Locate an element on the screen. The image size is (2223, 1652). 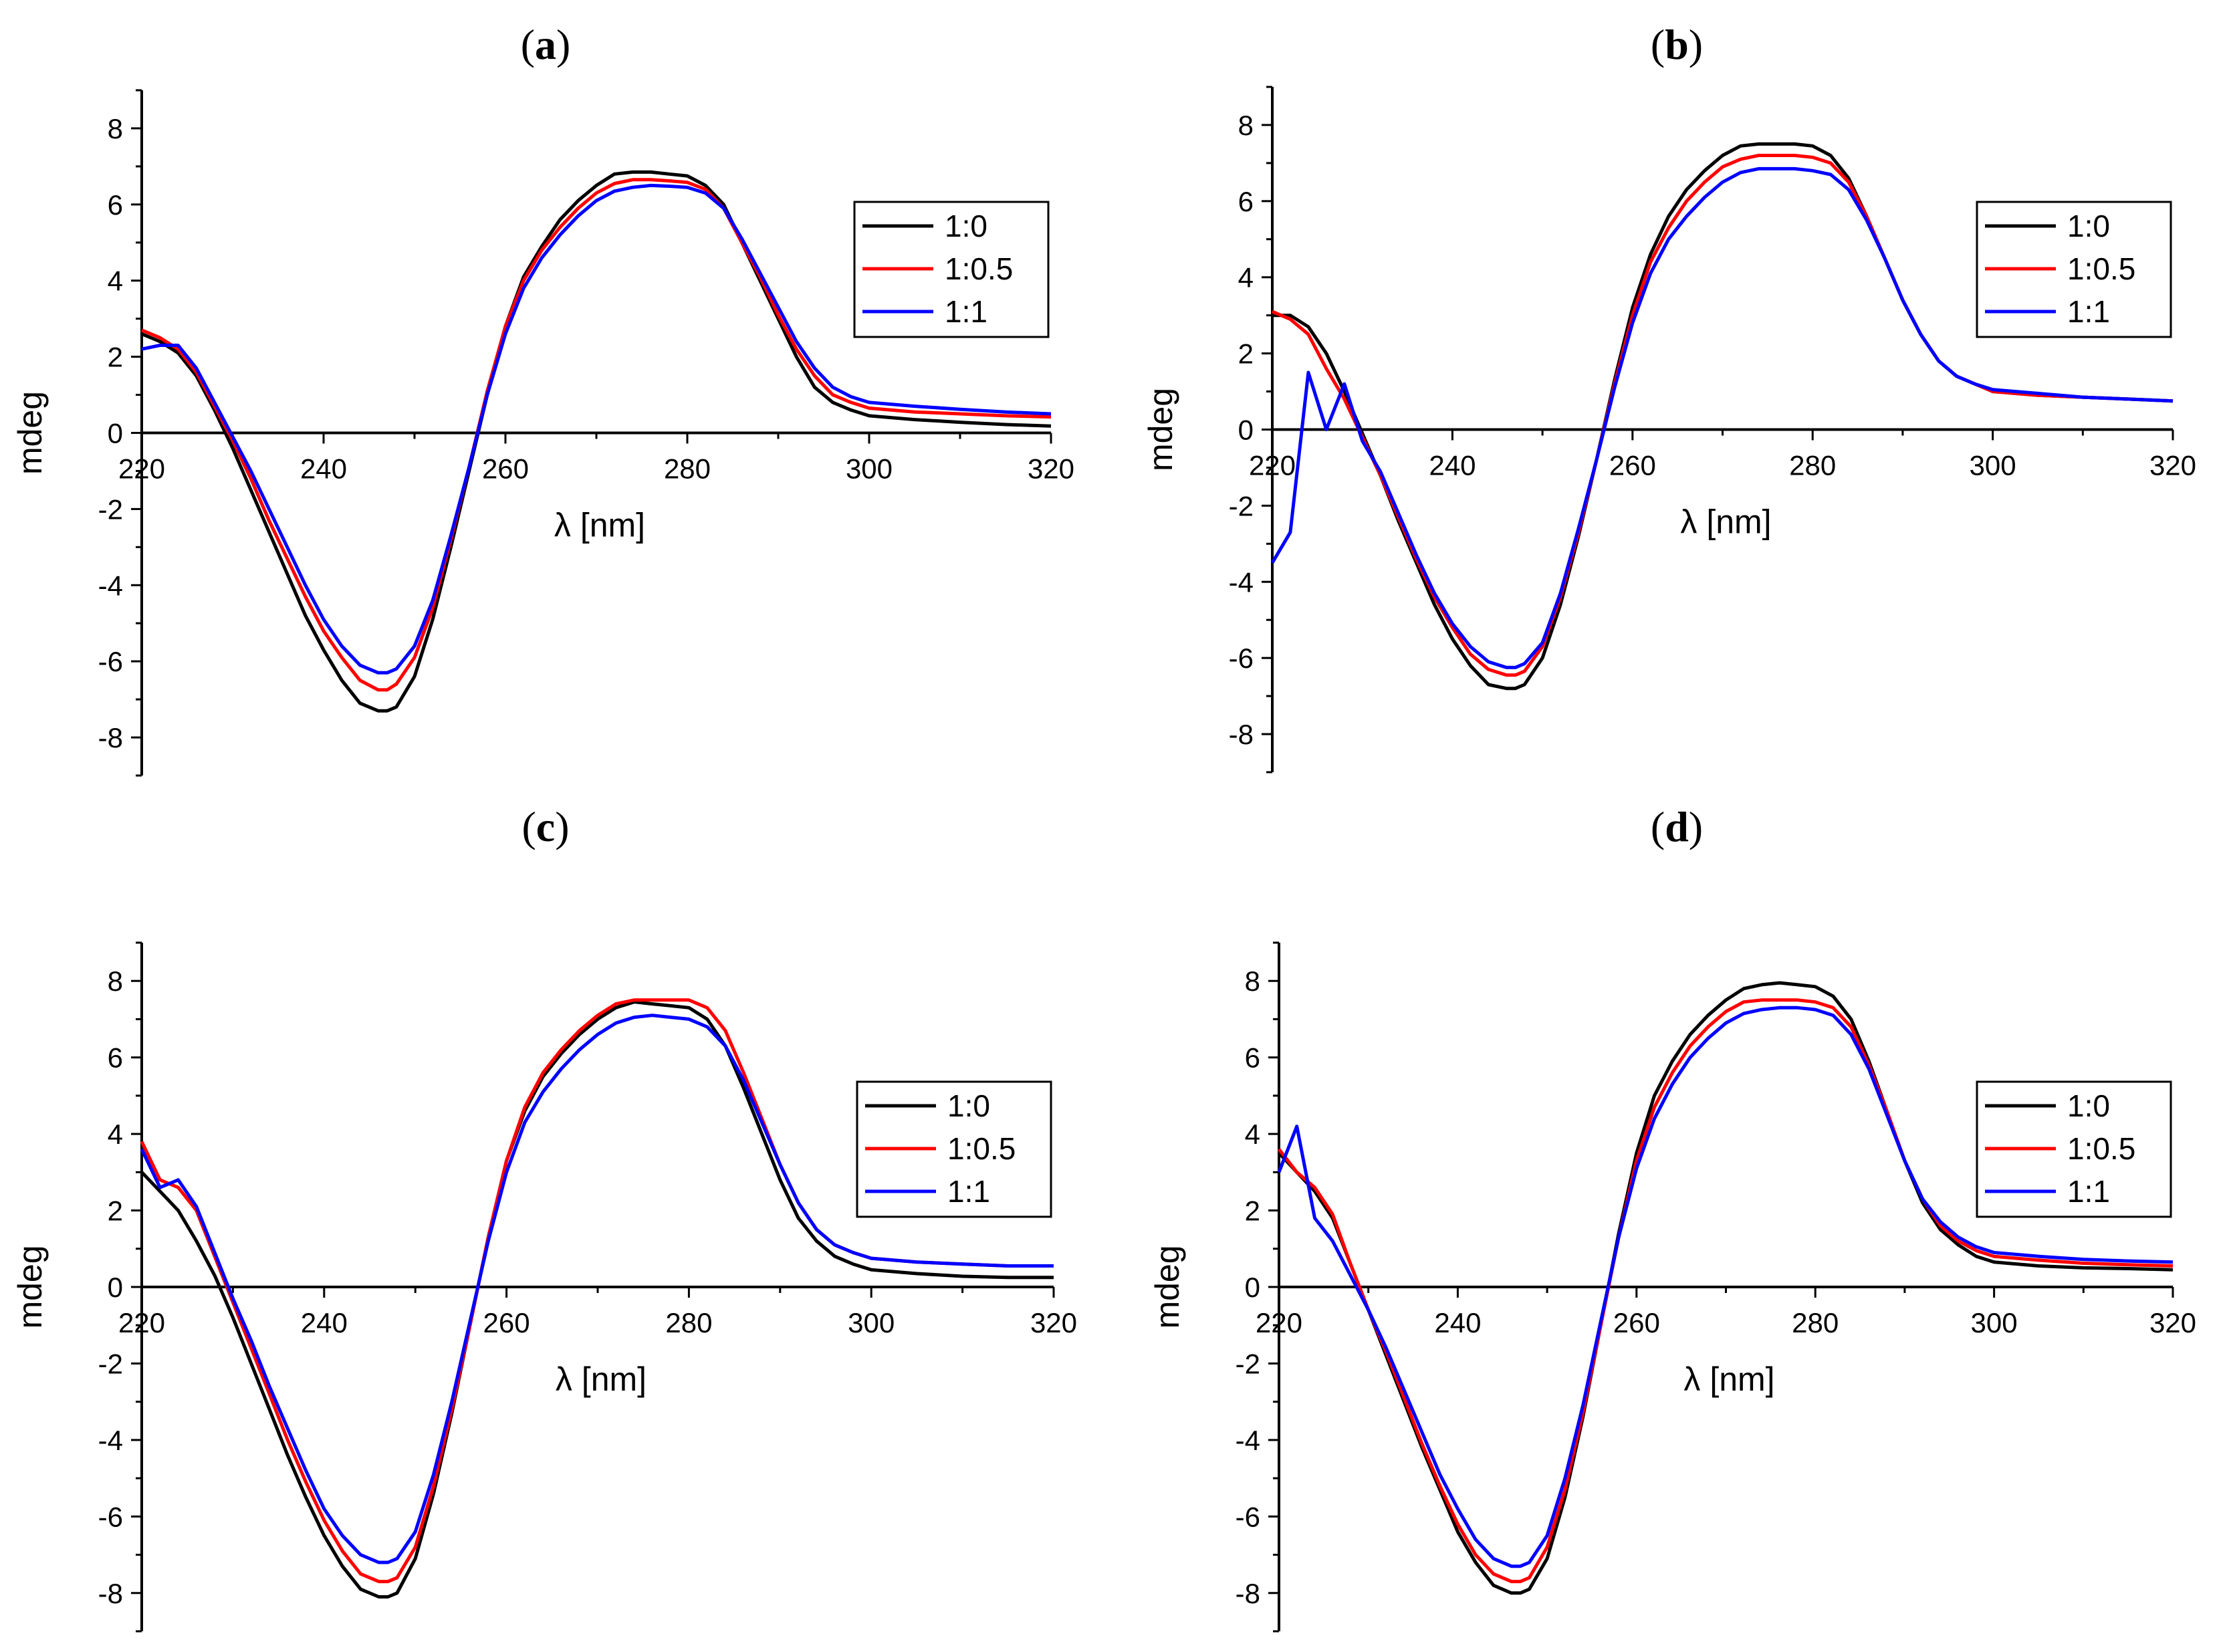
panel-label: (d) is located at coordinates (1677, 826).